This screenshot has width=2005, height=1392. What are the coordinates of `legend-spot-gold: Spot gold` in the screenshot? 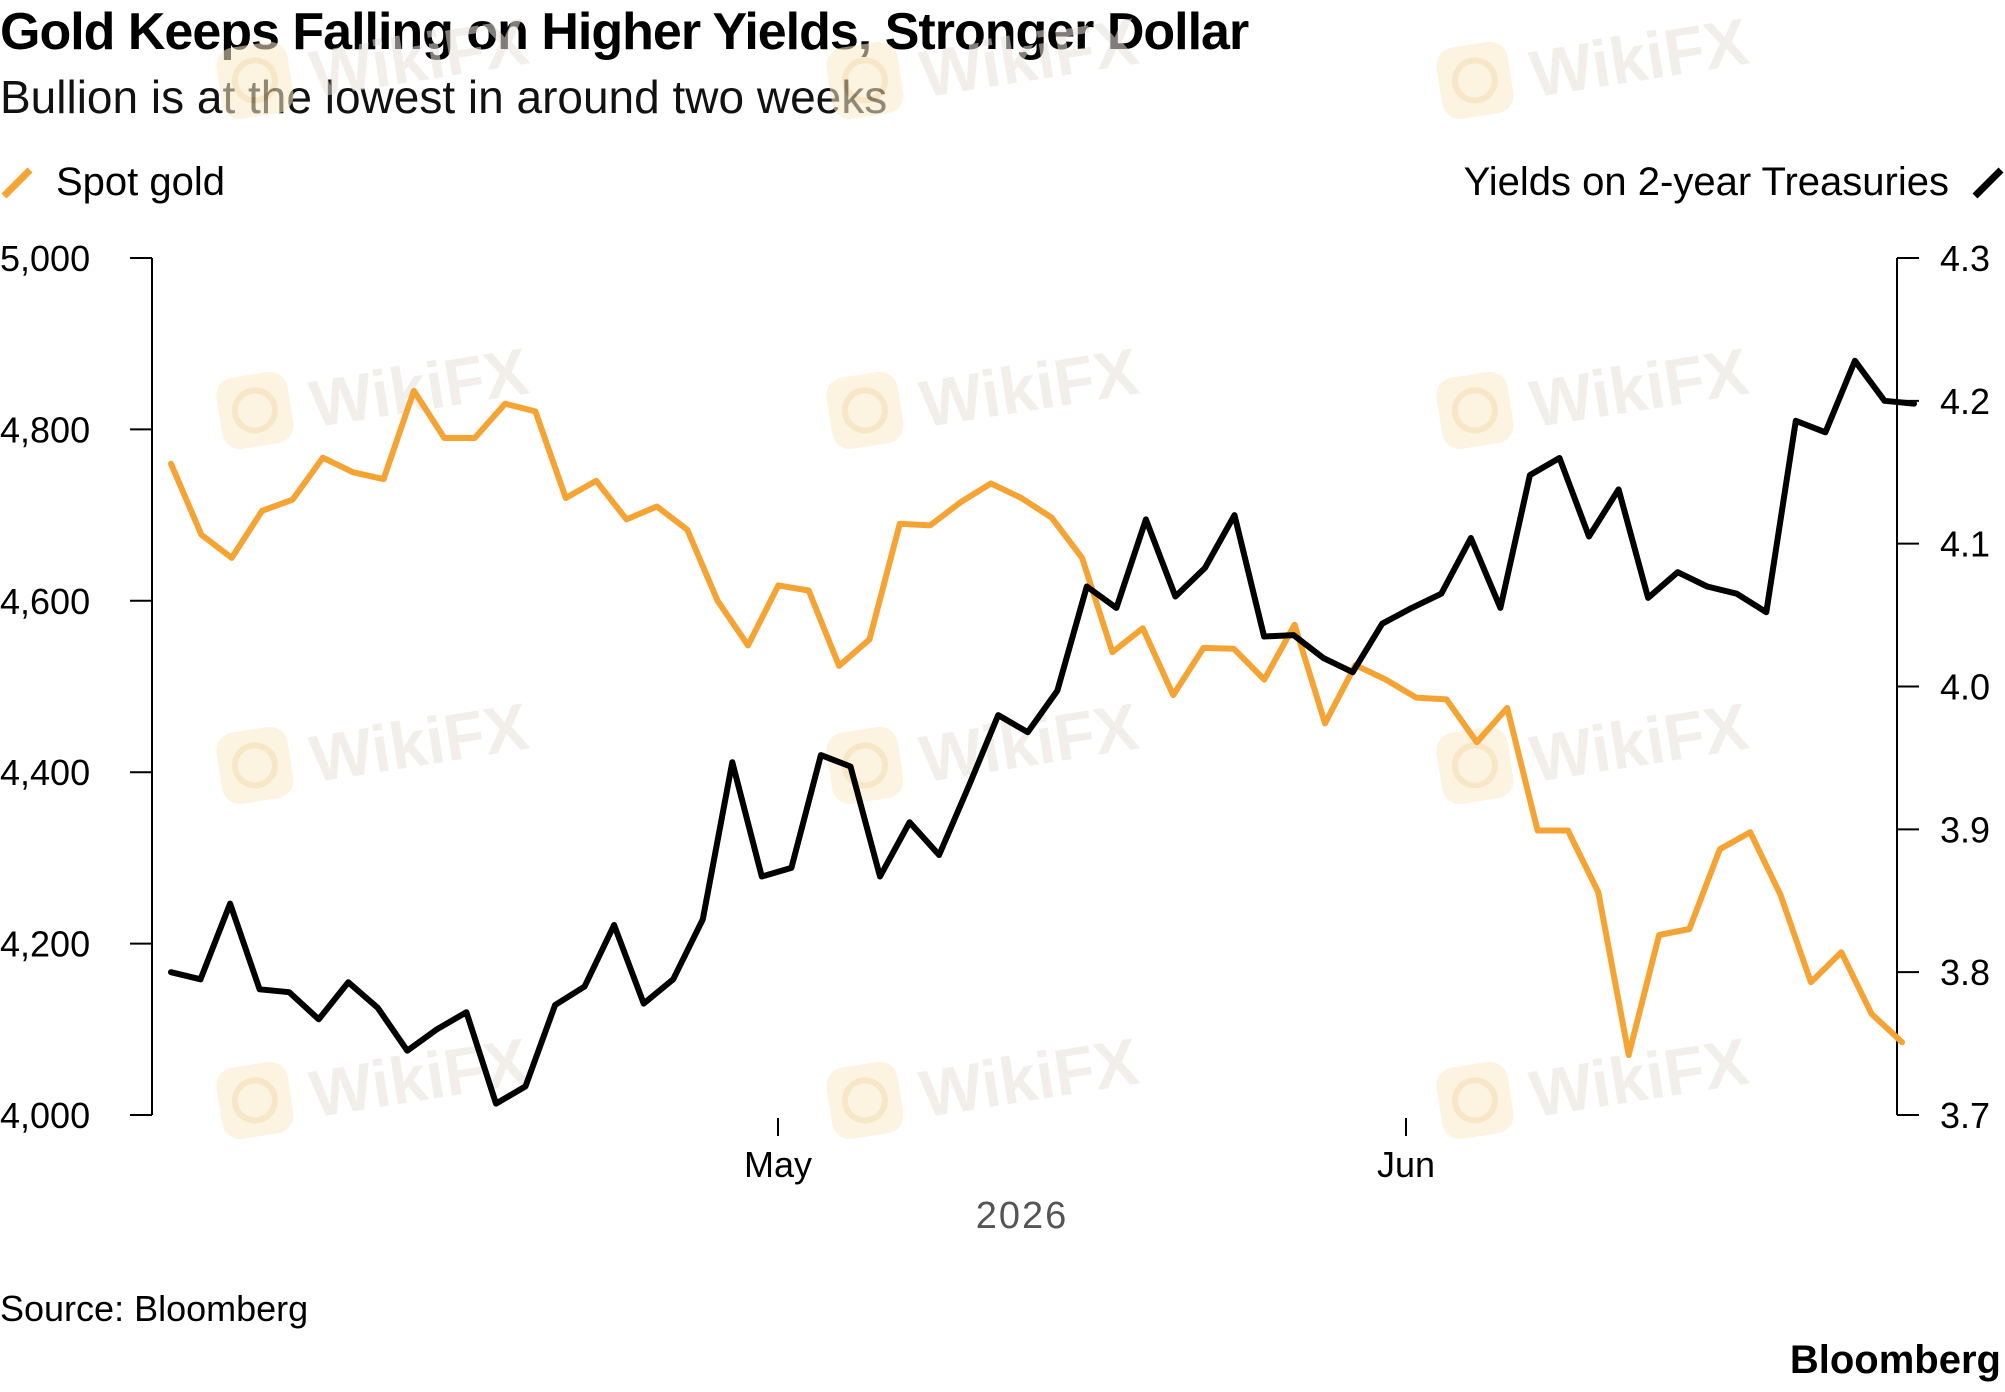 It's located at (112, 182).